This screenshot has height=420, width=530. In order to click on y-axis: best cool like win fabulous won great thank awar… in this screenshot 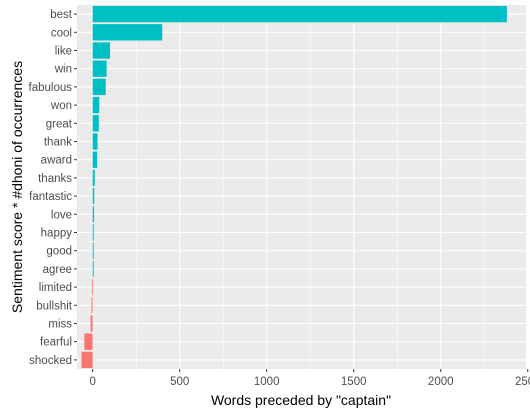, I will do `click(53, 188)`.